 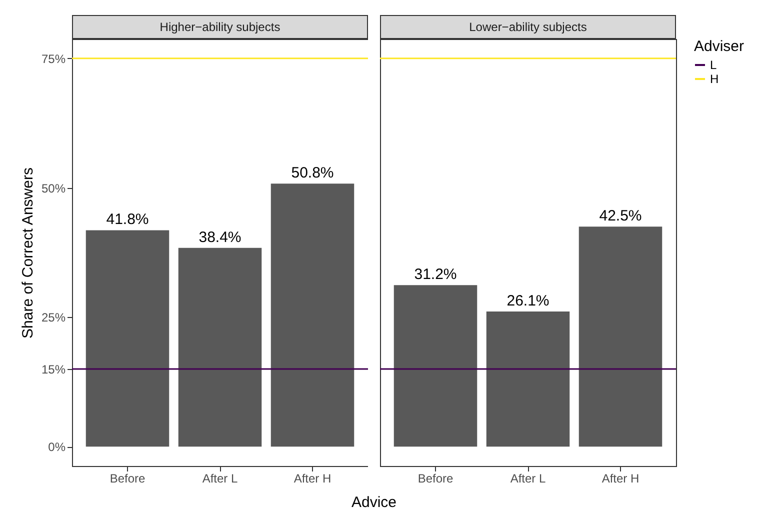 What do you see at coordinates (435, 275) in the screenshot?
I see `data-label: 31.2%` at bounding box center [435, 275].